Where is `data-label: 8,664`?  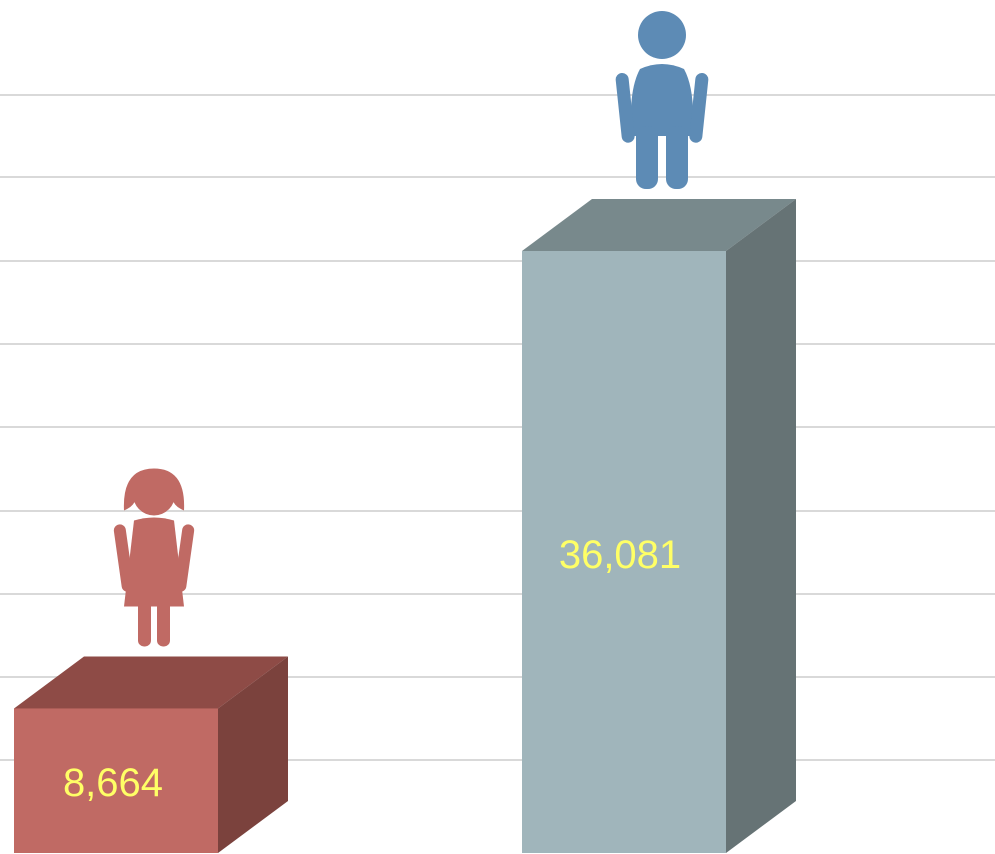
data-label: 8,664 is located at coordinates (113, 783).